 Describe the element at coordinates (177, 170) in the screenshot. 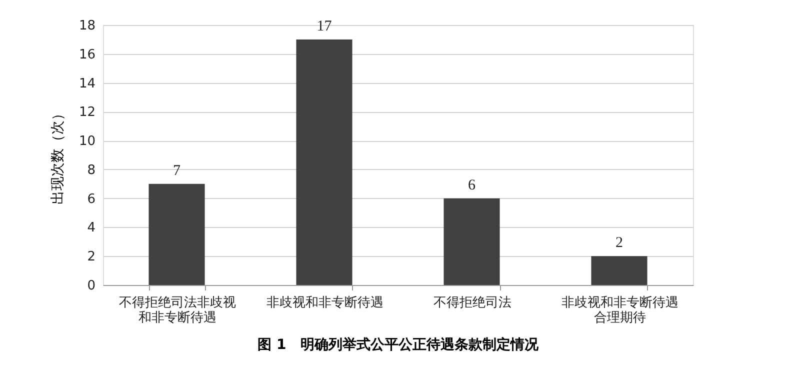

I see `data-label: 7` at that location.